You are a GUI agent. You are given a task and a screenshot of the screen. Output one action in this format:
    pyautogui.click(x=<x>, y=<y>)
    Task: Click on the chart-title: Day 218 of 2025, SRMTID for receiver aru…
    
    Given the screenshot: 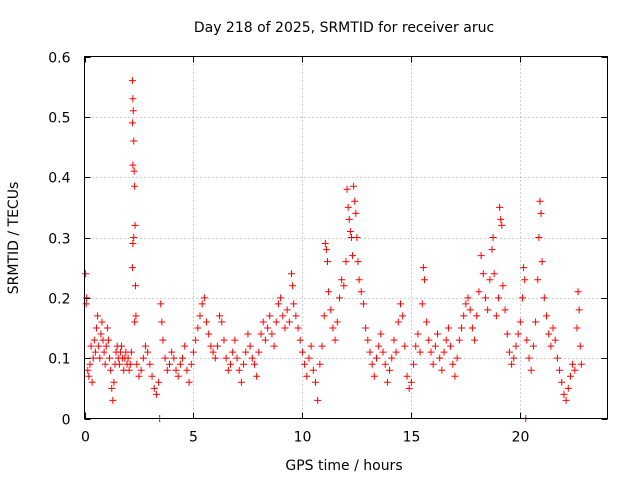 What is the action you would take?
    pyautogui.click(x=344, y=28)
    